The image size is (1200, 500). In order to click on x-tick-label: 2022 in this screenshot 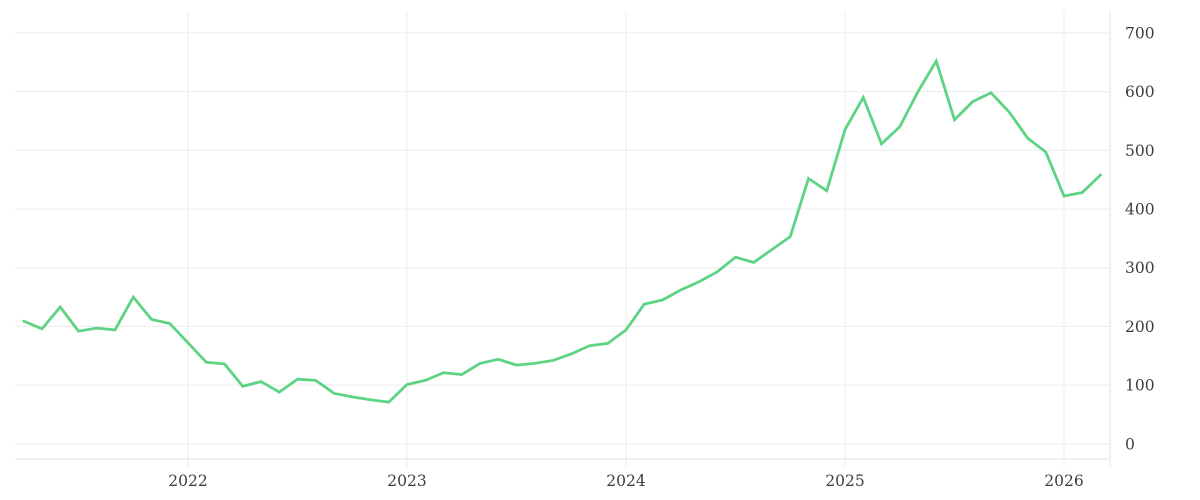, I will do `click(187, 481)`.